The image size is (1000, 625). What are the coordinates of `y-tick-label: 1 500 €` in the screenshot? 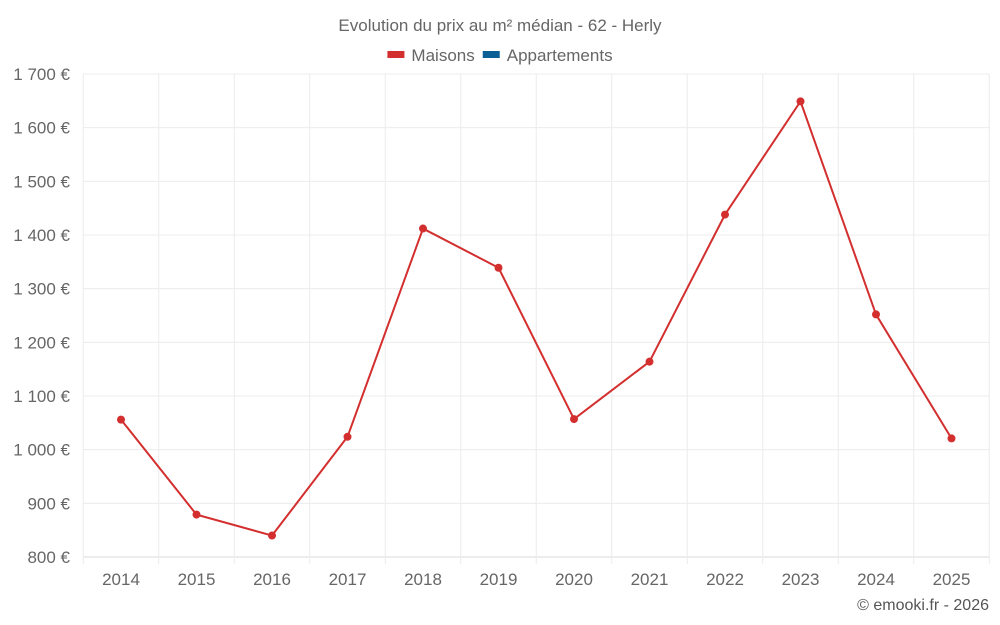 It's located at (41, 181).